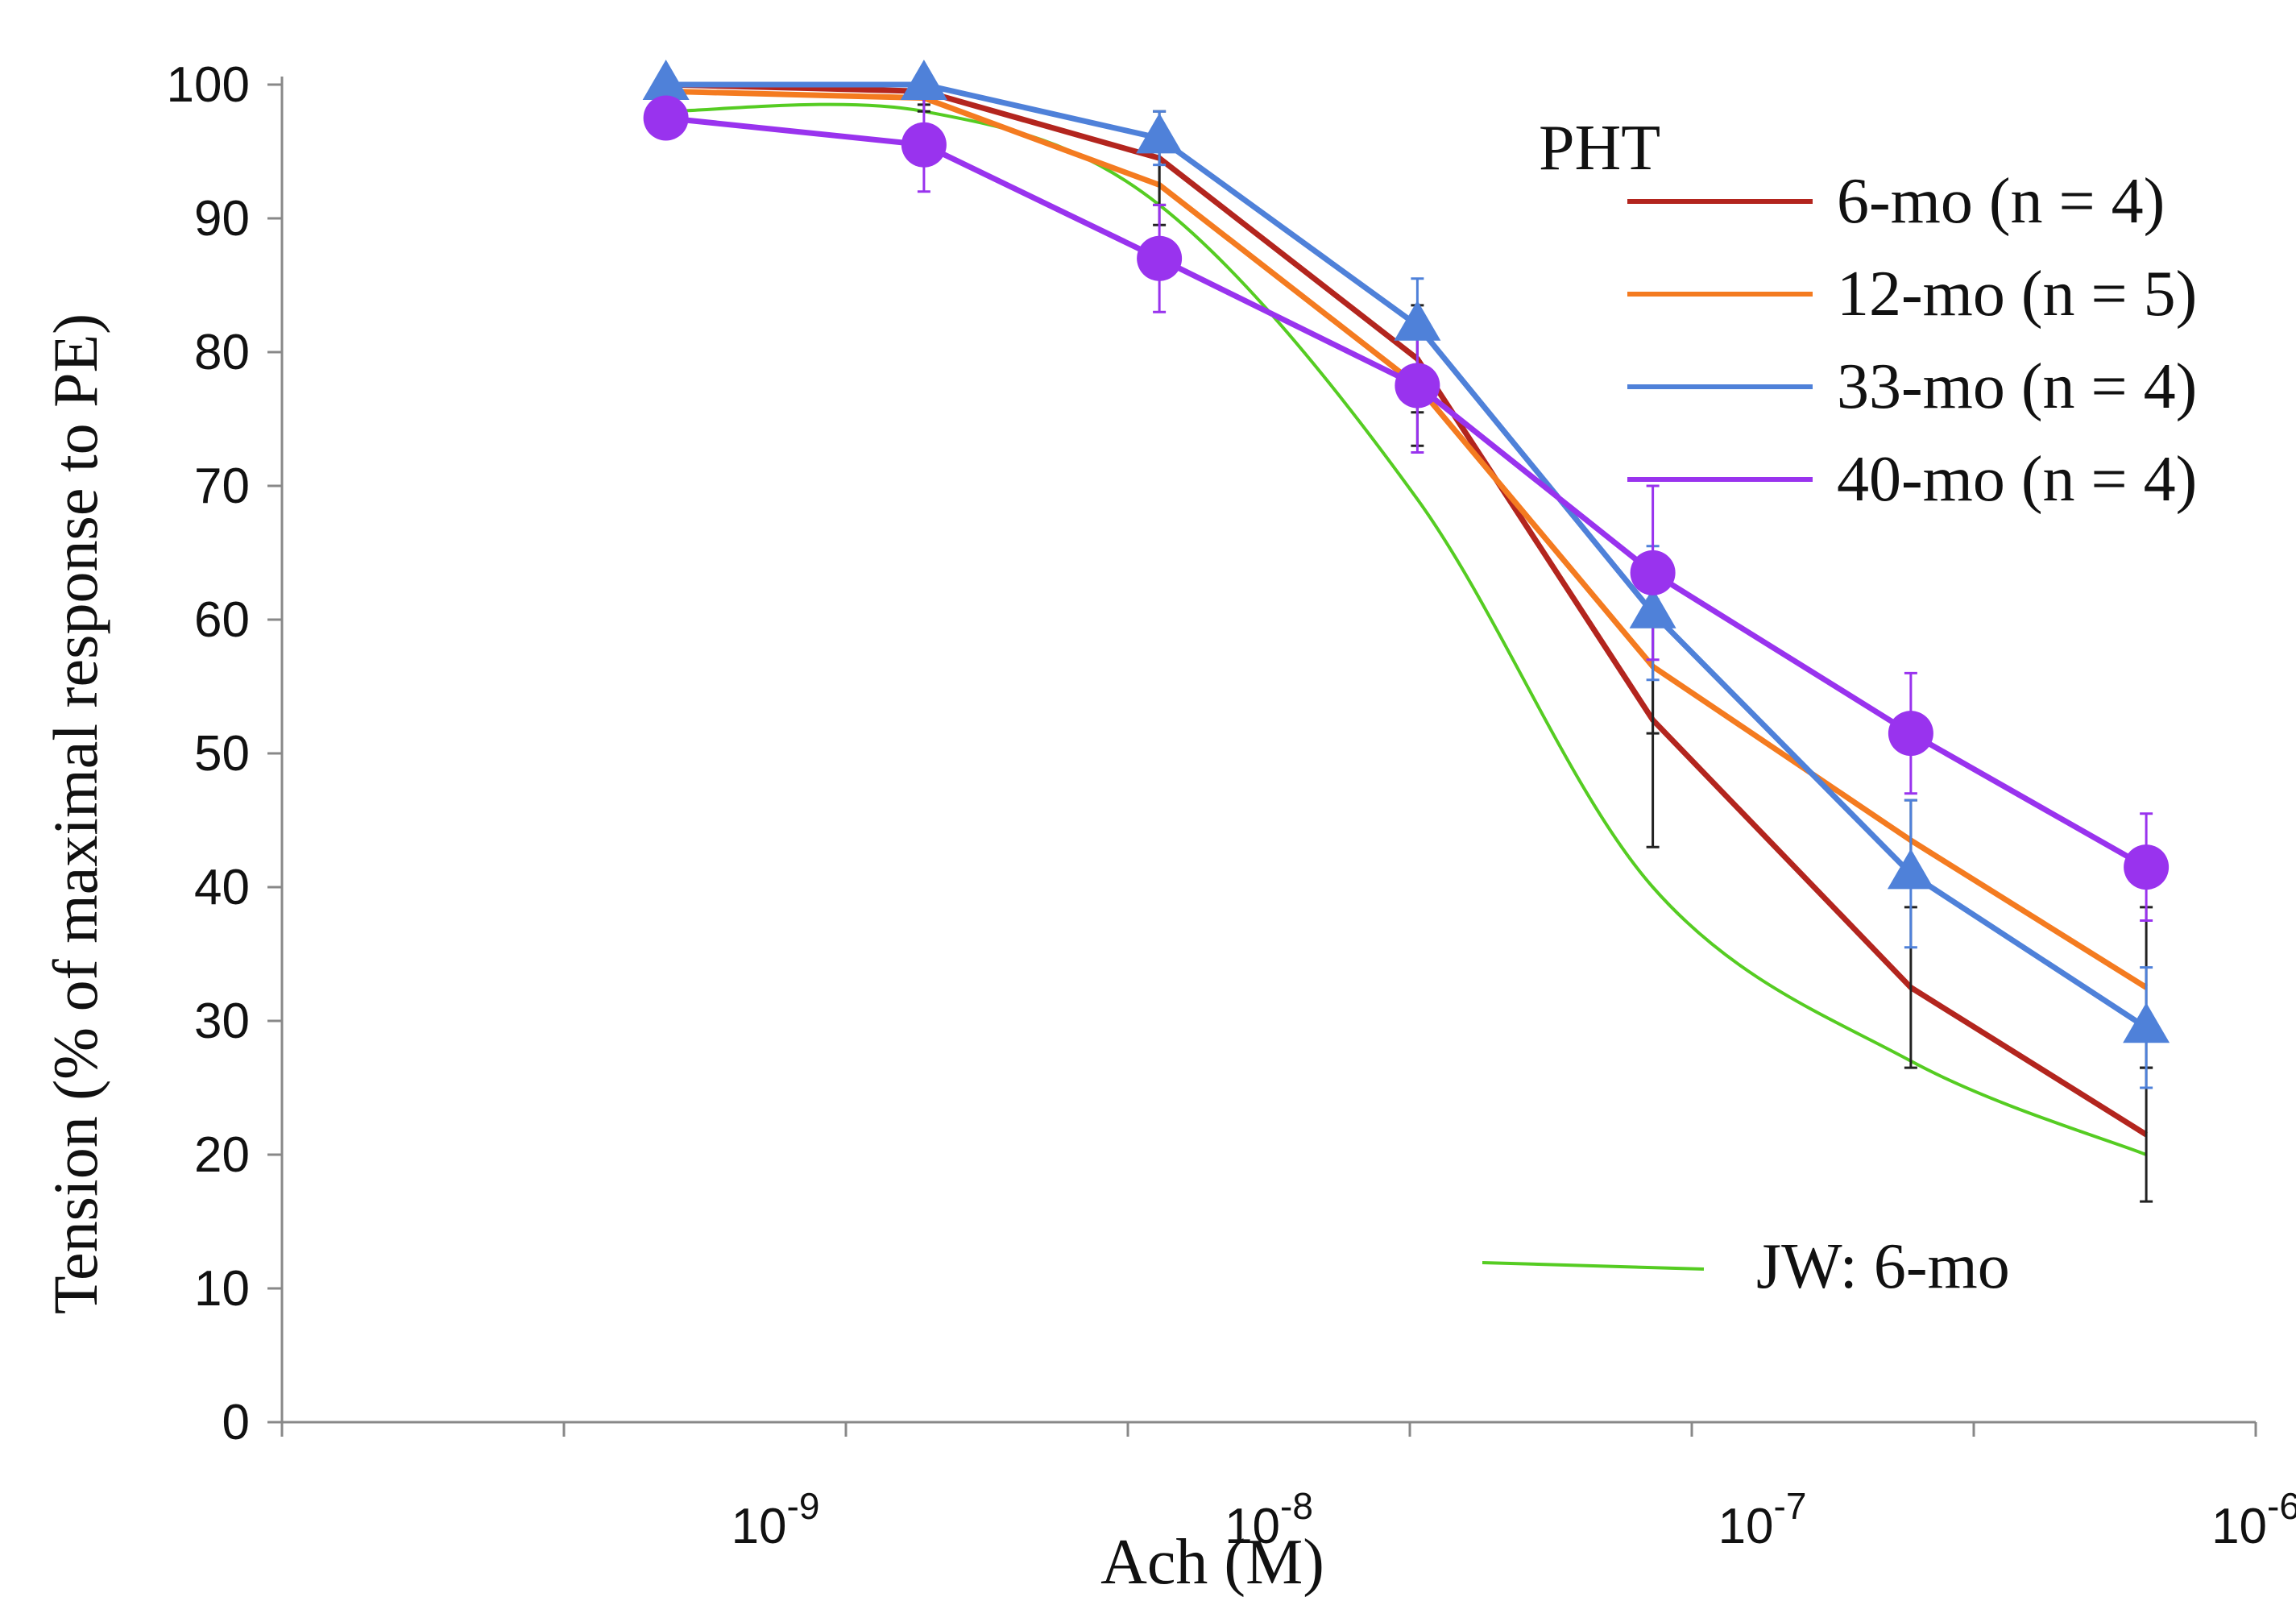  What do you see at coordinates (1593, 1266) in the screenshot?
I see `legend-swatch-jw-6-mo` at bounding box center [1593, 1266].